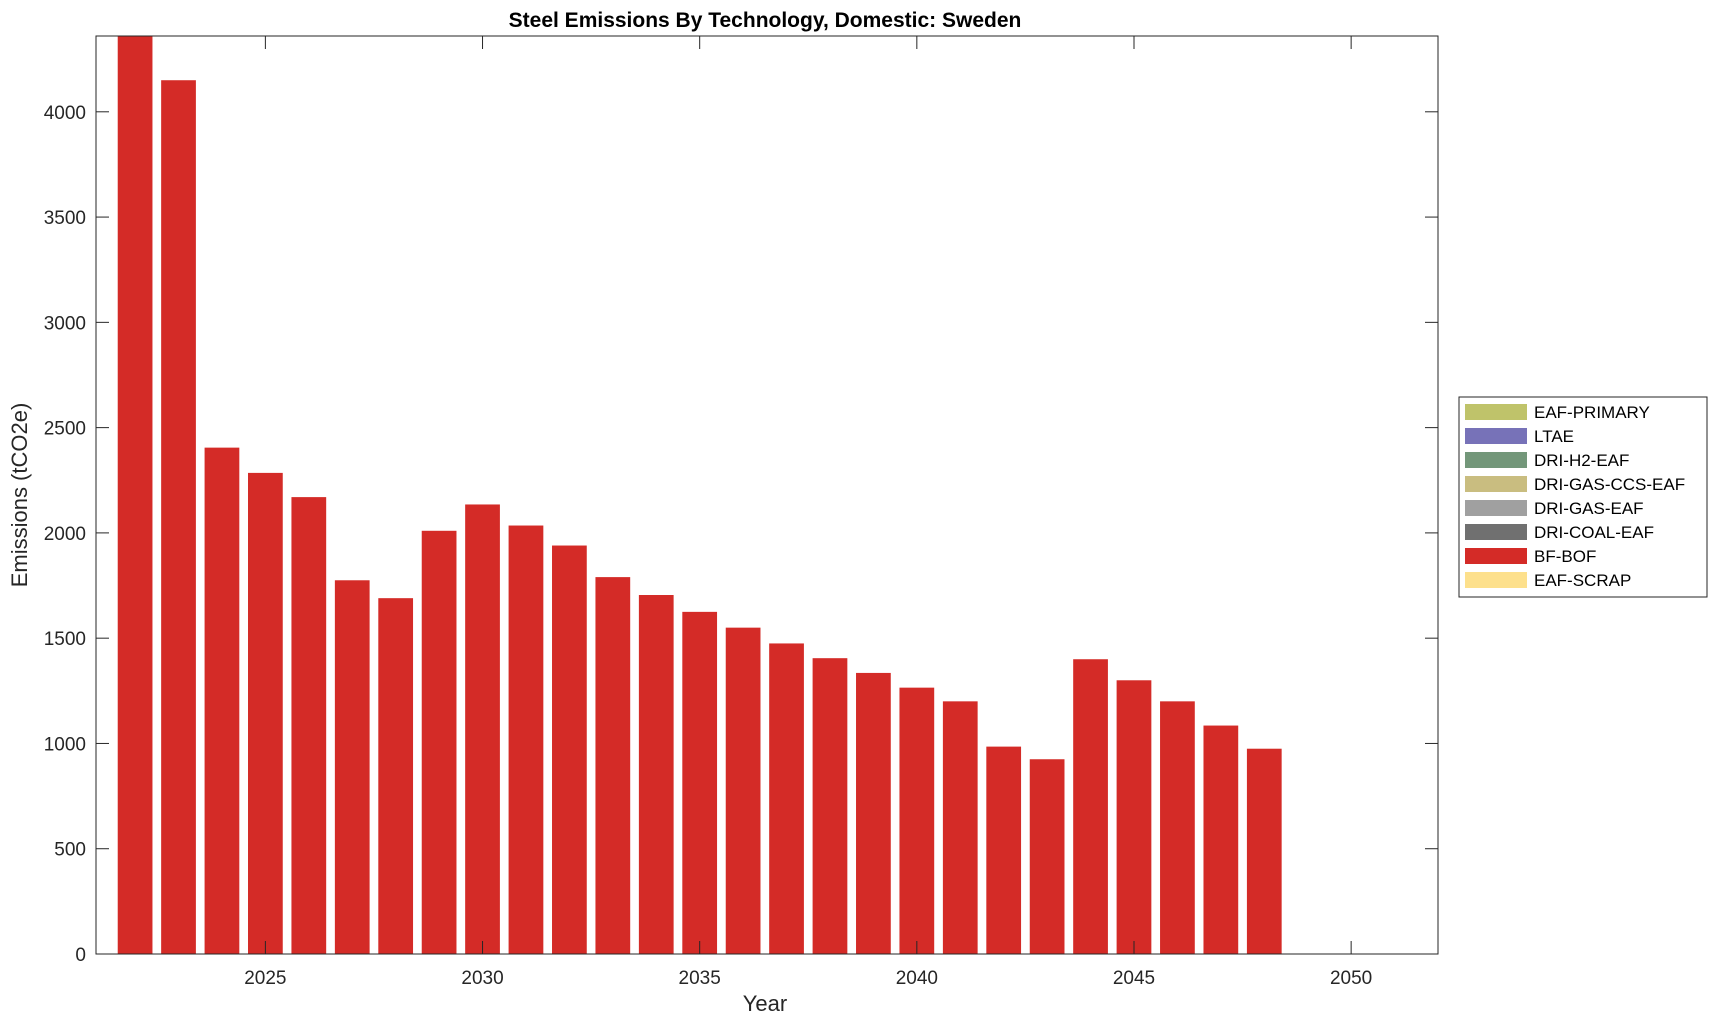  Describe the element at coordinates (65, 744) in the screenshot. I see `y-tick-label: 1000` at that location.